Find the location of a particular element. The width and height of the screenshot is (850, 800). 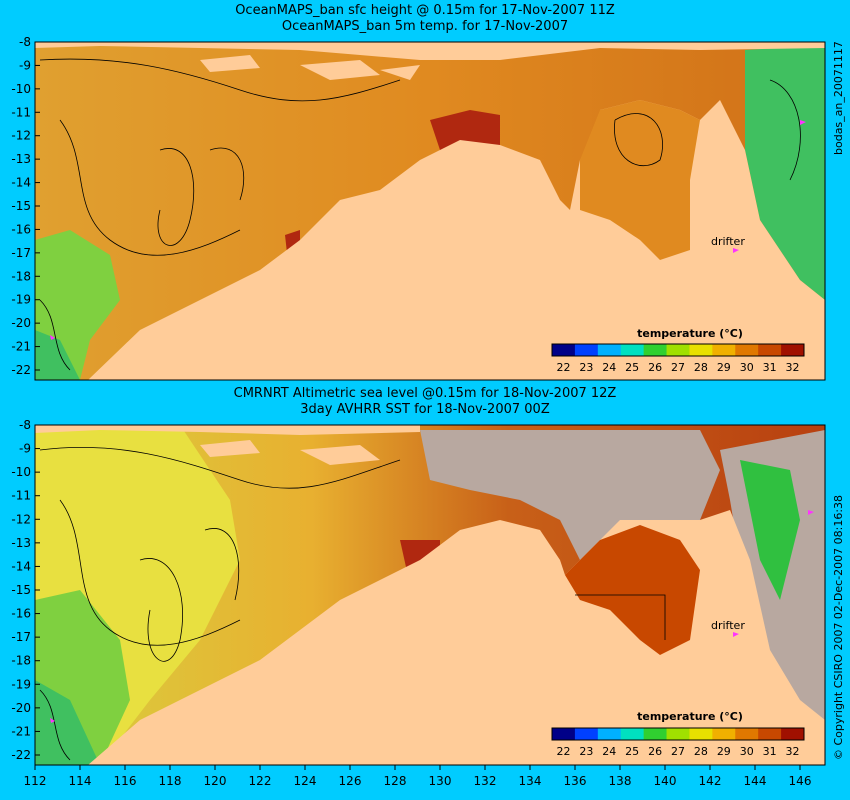

panel2-lat-tick-label: -22 is located at coordinates (21, 755).